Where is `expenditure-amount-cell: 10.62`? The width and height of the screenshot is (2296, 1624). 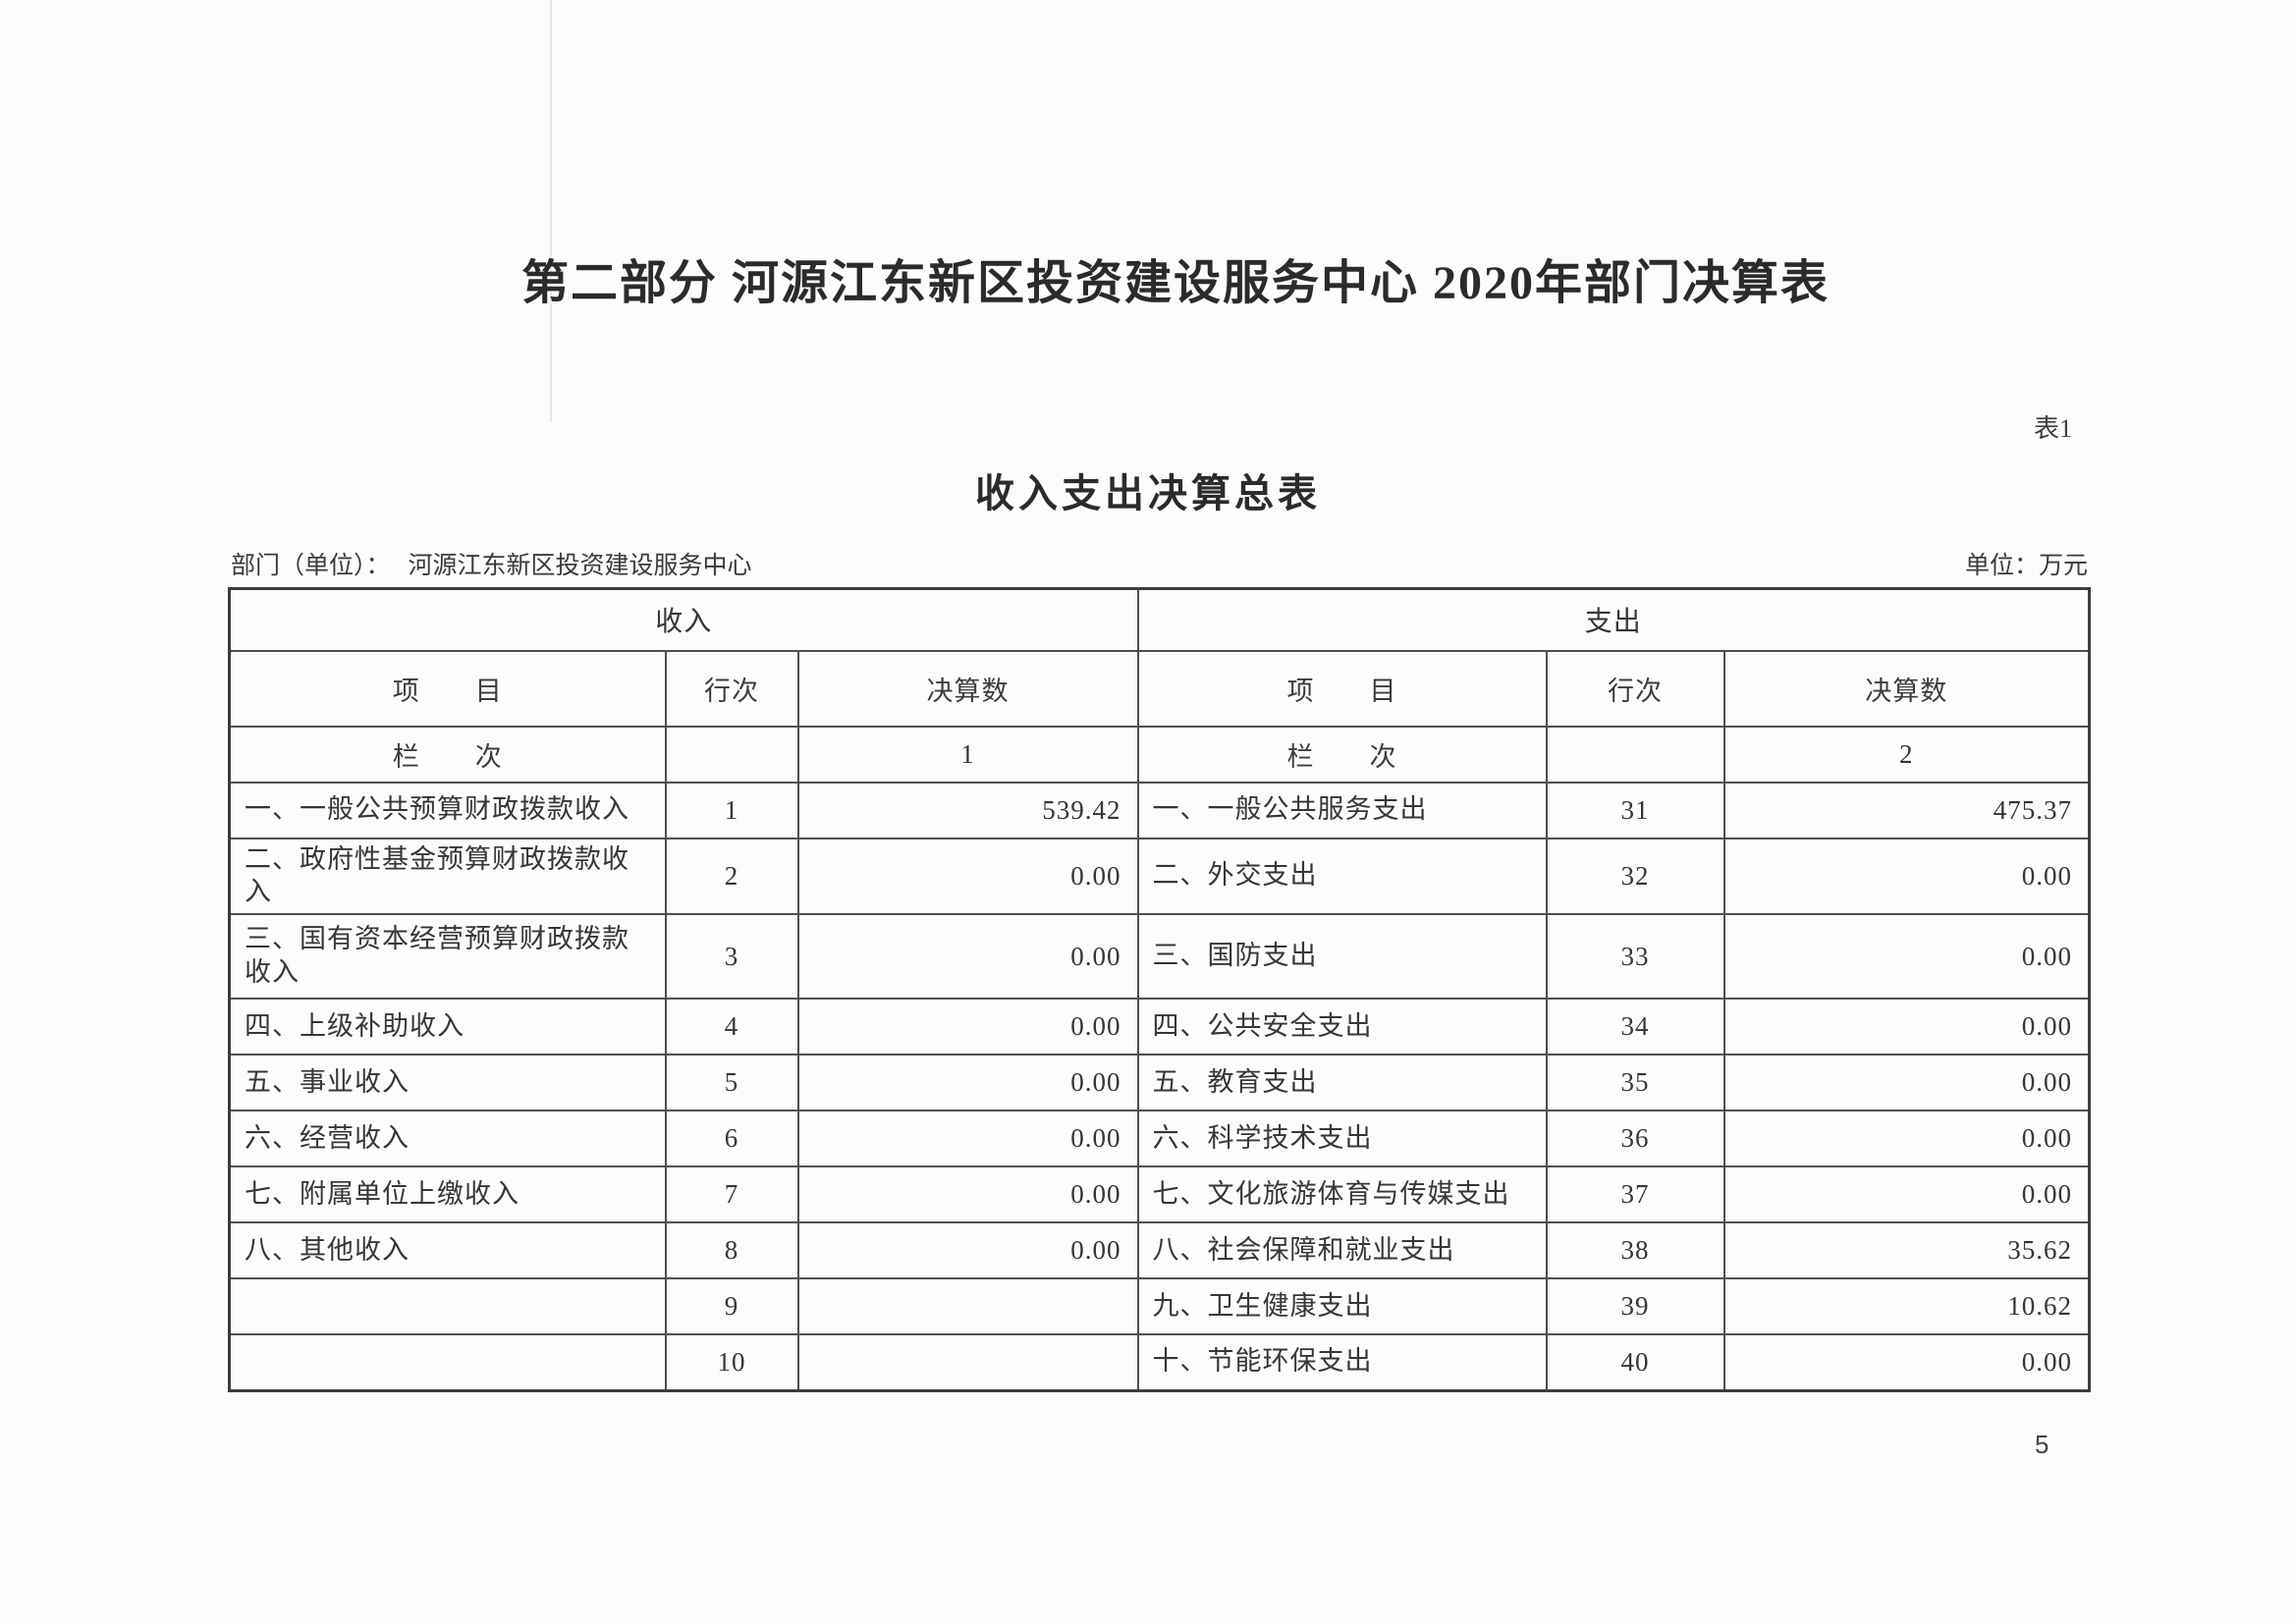 expenditure-amount-cell: 10.62 is located at coordinates (1906, 1306).